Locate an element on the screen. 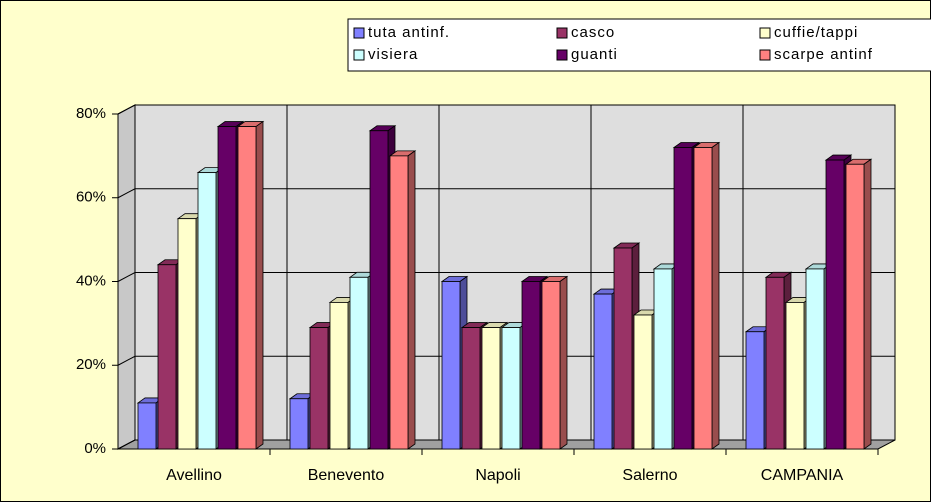  y-tick-label: 0% is located at coordinates (95, 448).